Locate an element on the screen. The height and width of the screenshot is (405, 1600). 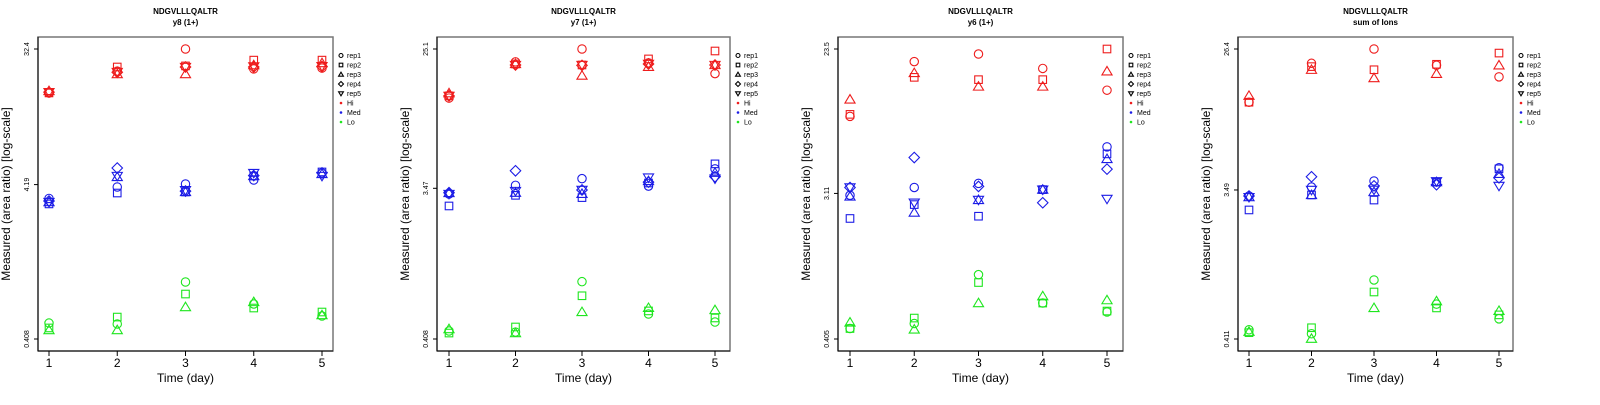
y-tick-label: 0.408 is located at coordinates (27, 339).